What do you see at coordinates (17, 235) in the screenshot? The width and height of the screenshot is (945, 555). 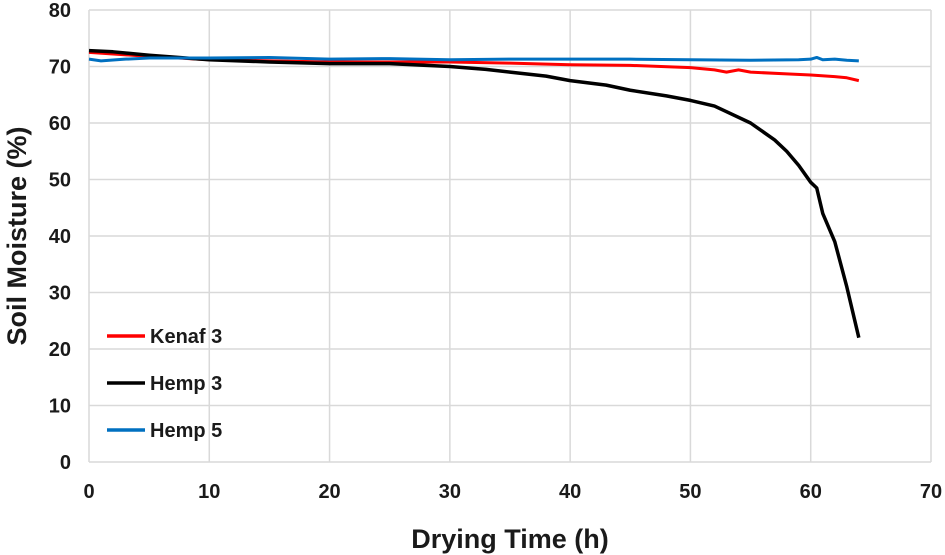 I see `y-axis-label: Soil Moisture (%)` at bounding box center [17, 235].